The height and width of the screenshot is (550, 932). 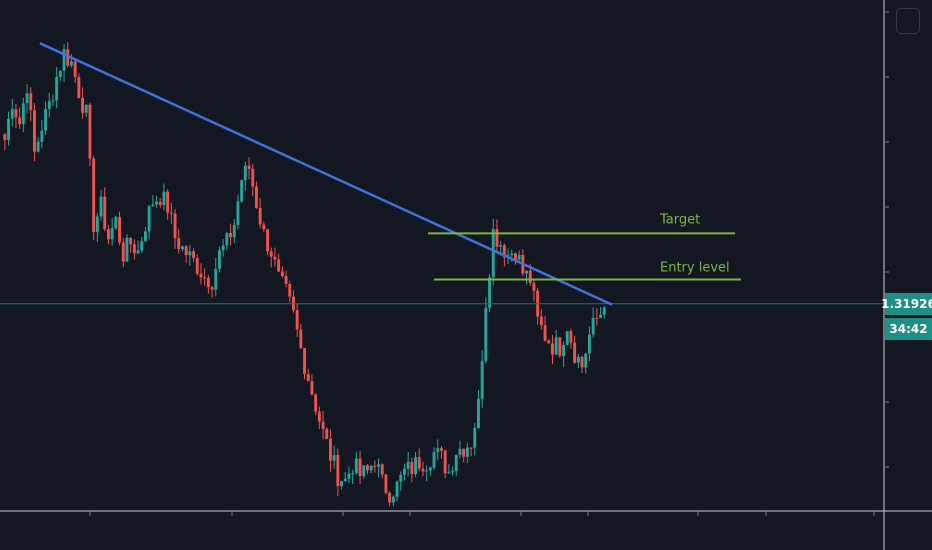 What do you see at coordinates (908, 21) in the screenshot?
I see `chart-settings-button` at bounding box center [908, 21].